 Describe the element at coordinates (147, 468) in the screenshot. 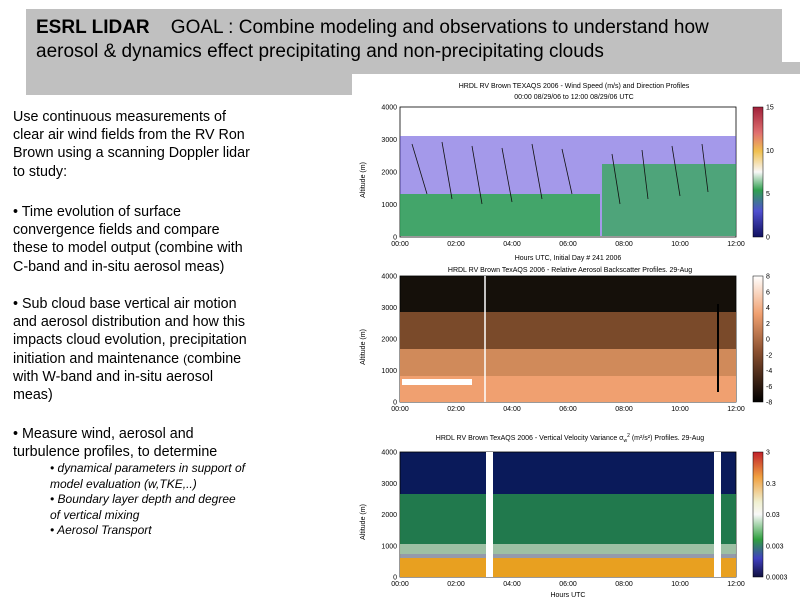

I see `list-item: • dynamical parameters in support of` at that location.